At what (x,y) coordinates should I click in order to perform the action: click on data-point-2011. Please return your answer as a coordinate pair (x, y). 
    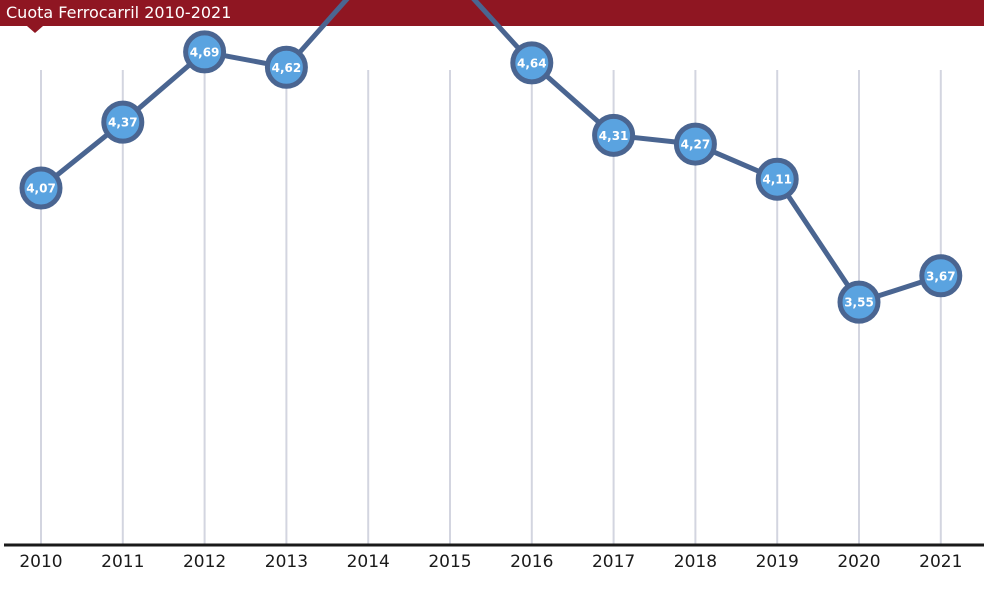
    Looking at the image, I should click on (123, 122).